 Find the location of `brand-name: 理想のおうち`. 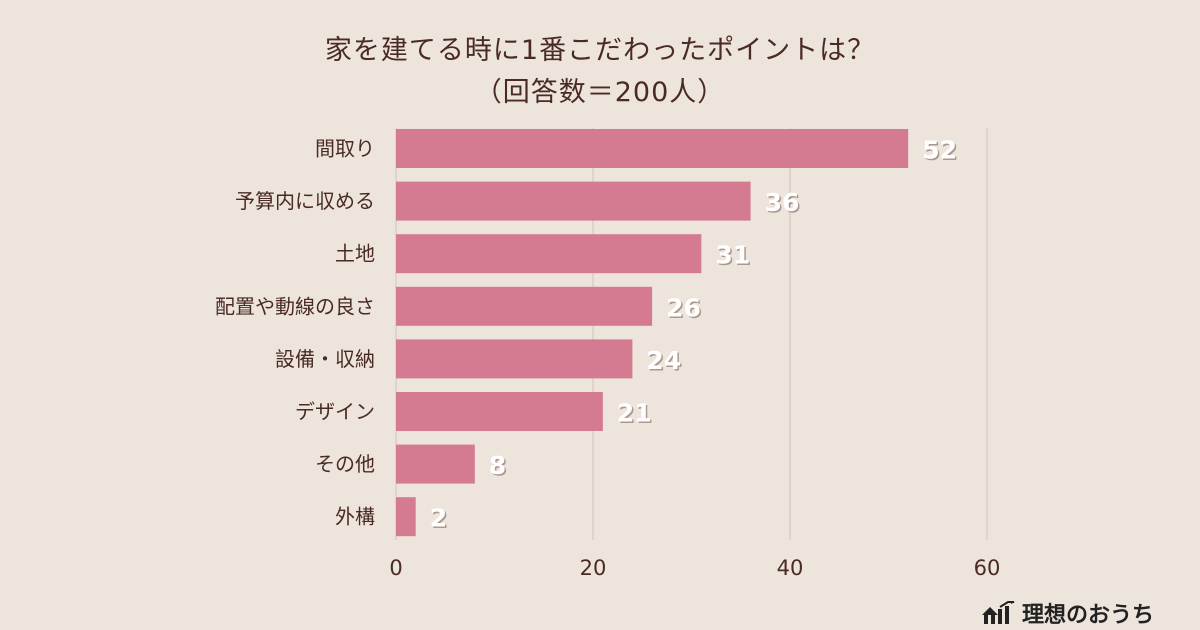

brand-name: 理想のおうち is located at coordinates (1088, 615).